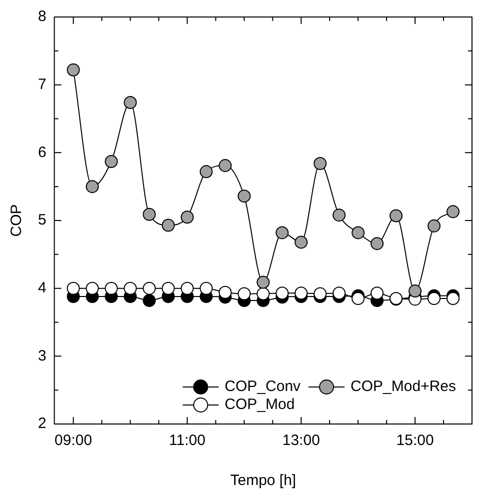  What do you see at coordinates (263, 387) in the screenshot?
I see `legend-label: COP_Conv` at bounding box center [263, 387].